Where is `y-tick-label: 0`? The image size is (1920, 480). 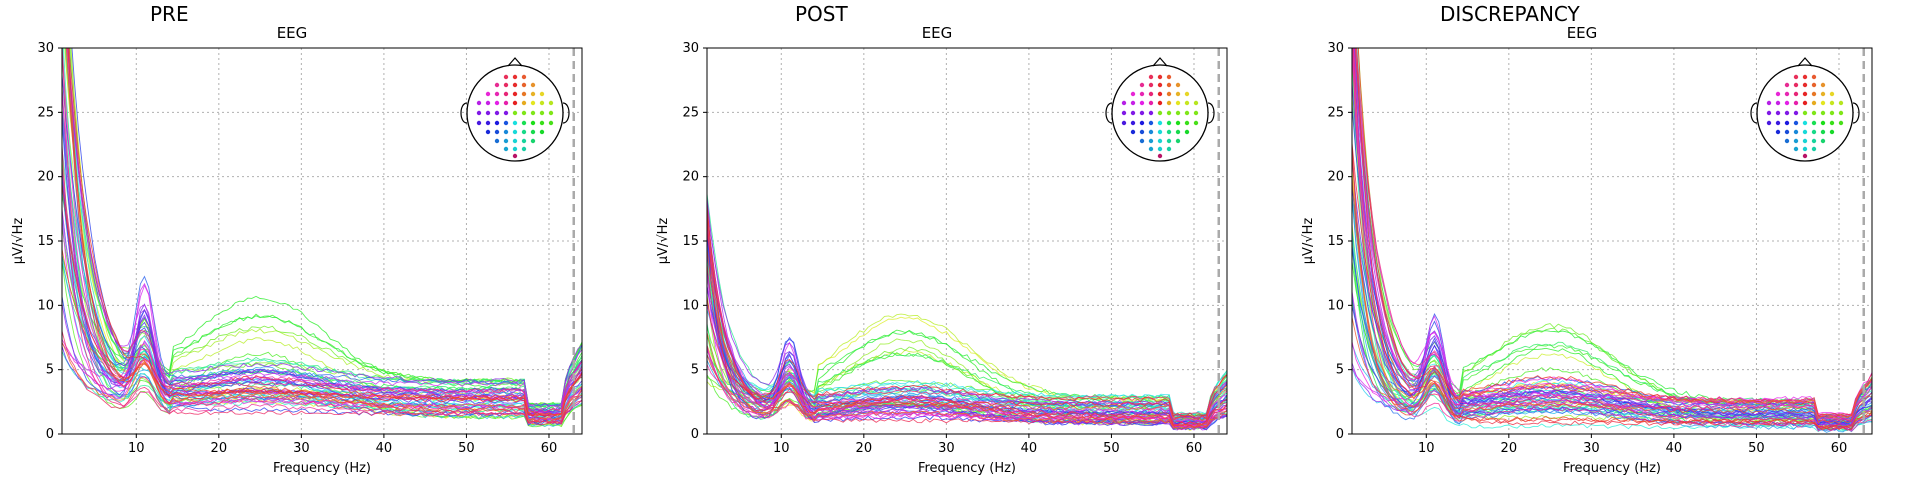
y-tick-label: 0 is located at coordinates (50, 434).